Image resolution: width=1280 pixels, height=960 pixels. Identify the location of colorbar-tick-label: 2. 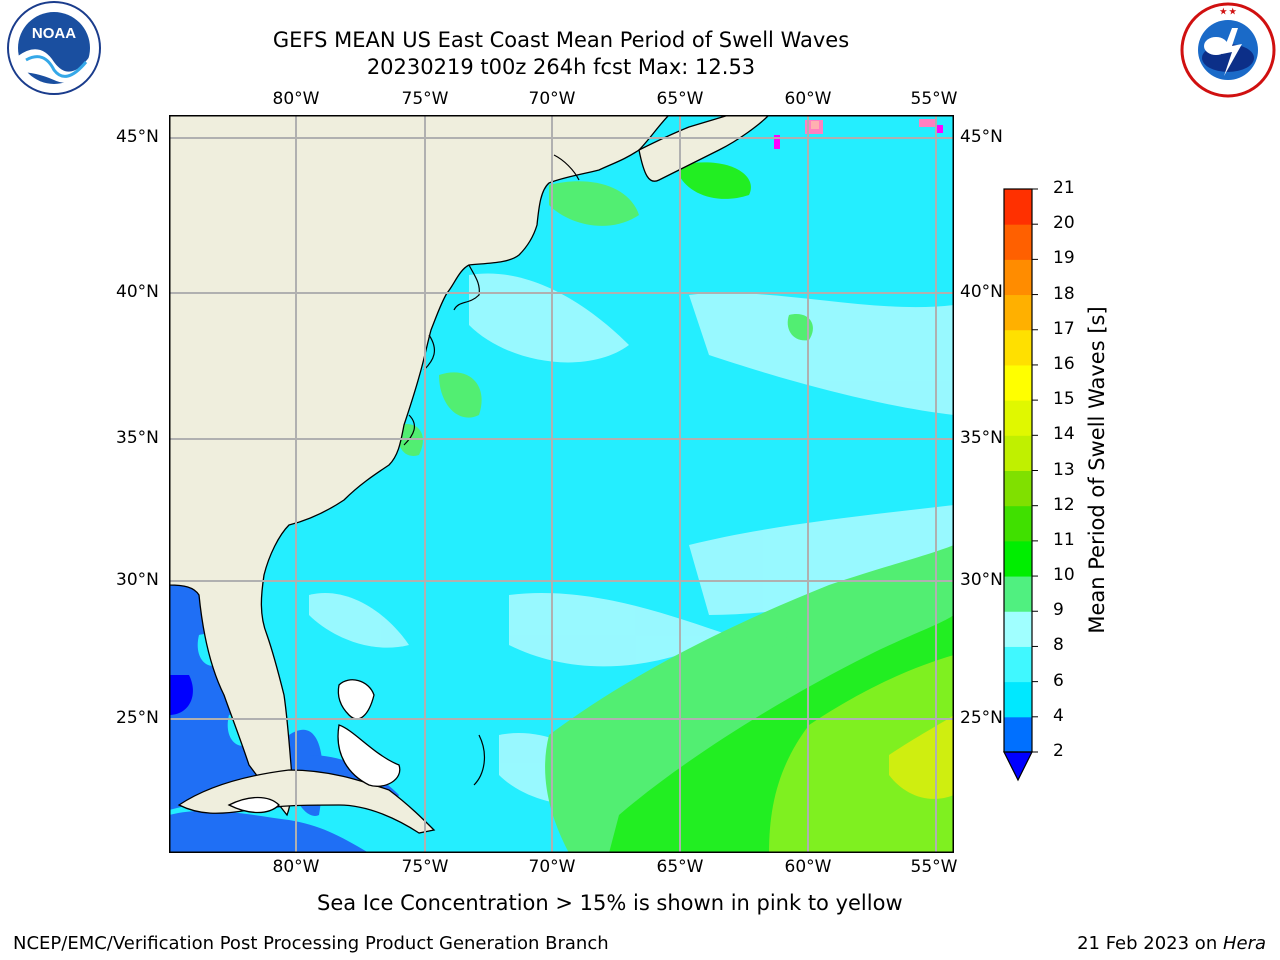
(1058, 751).